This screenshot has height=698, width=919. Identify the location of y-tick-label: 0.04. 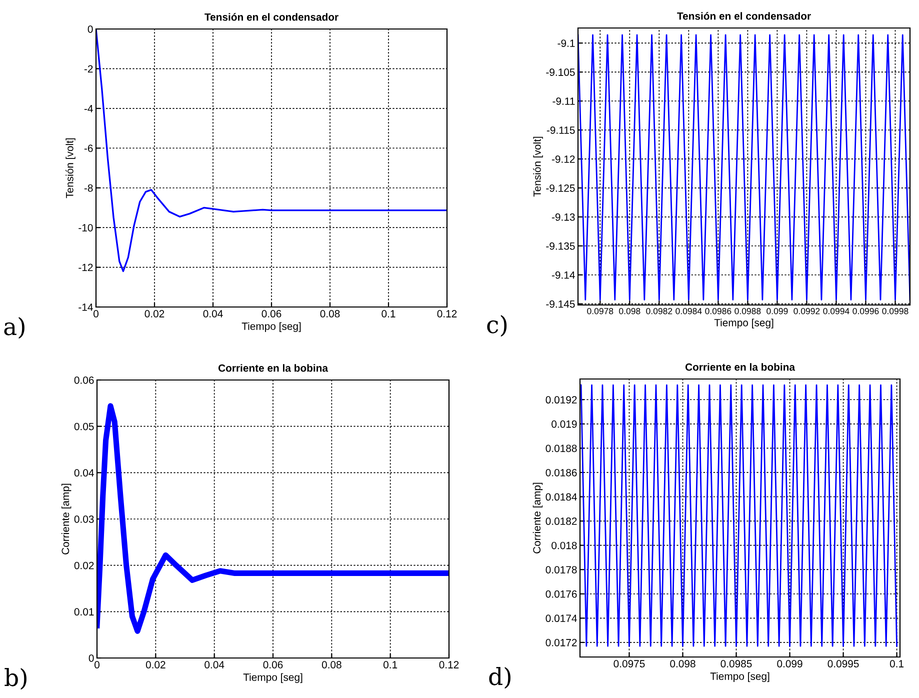
(84, 473).